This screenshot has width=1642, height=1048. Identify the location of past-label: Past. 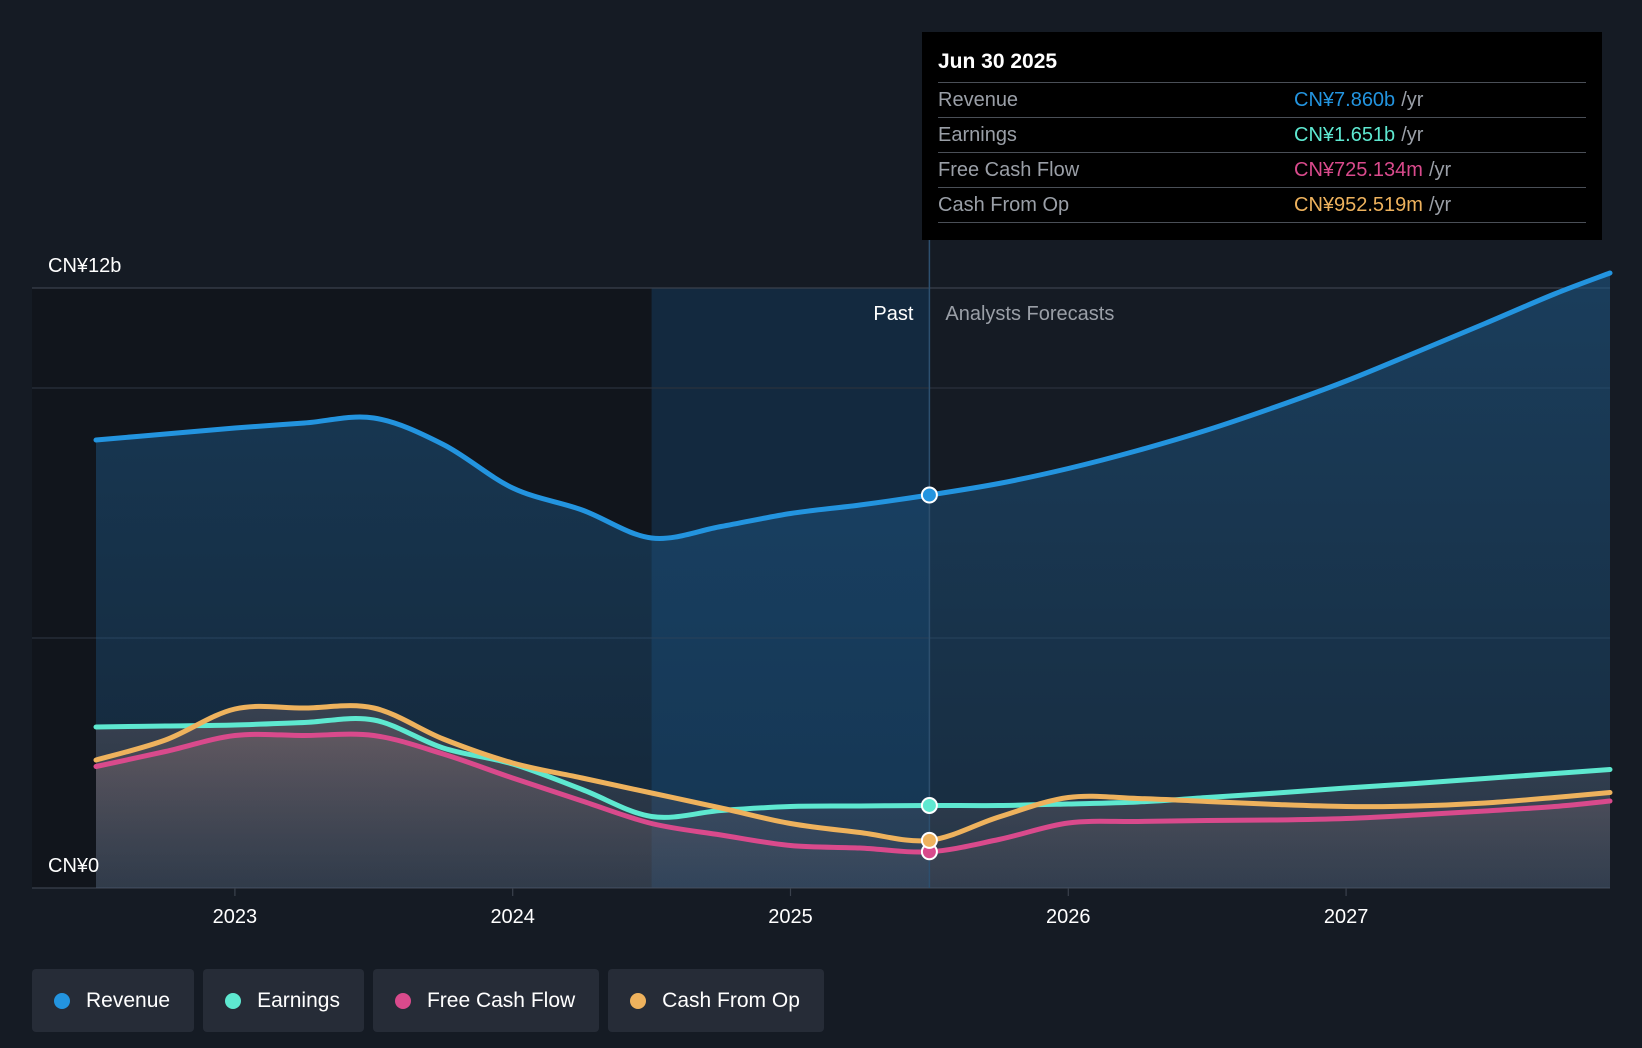
(893, 314).